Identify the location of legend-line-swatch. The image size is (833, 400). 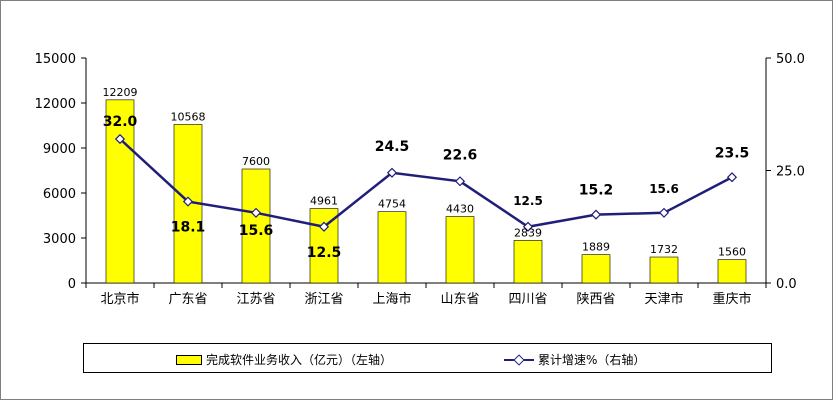
(519, 360).